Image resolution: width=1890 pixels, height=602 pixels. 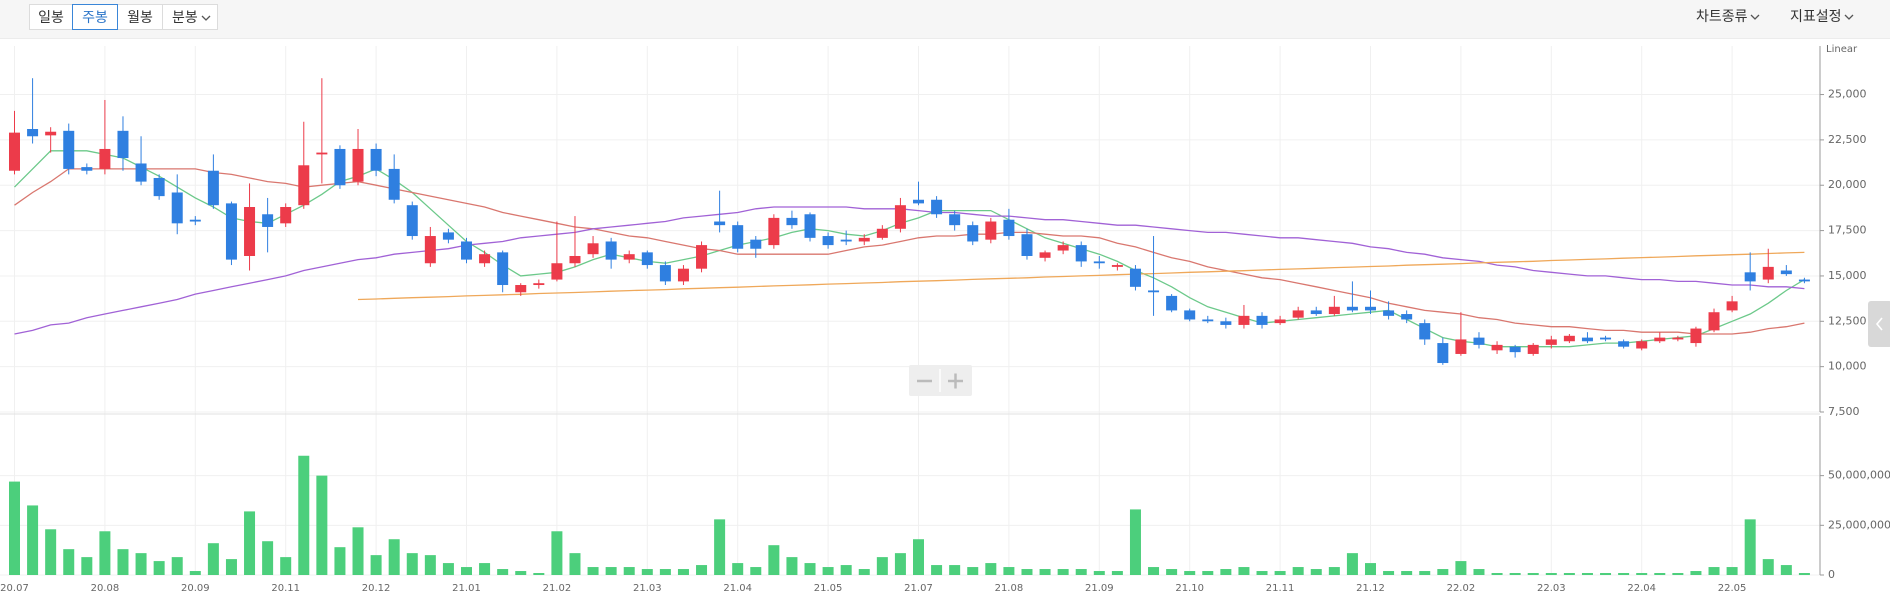 I want to click on label: 차트종류, so click(x=1722, y=17).